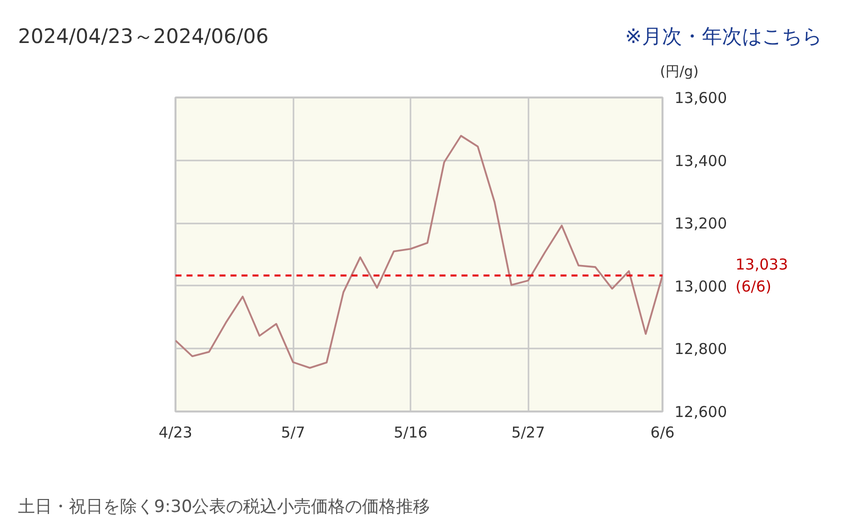 The image size is (844, 520). I want to click on x-tick-label: 4/23, so click(175, 433).